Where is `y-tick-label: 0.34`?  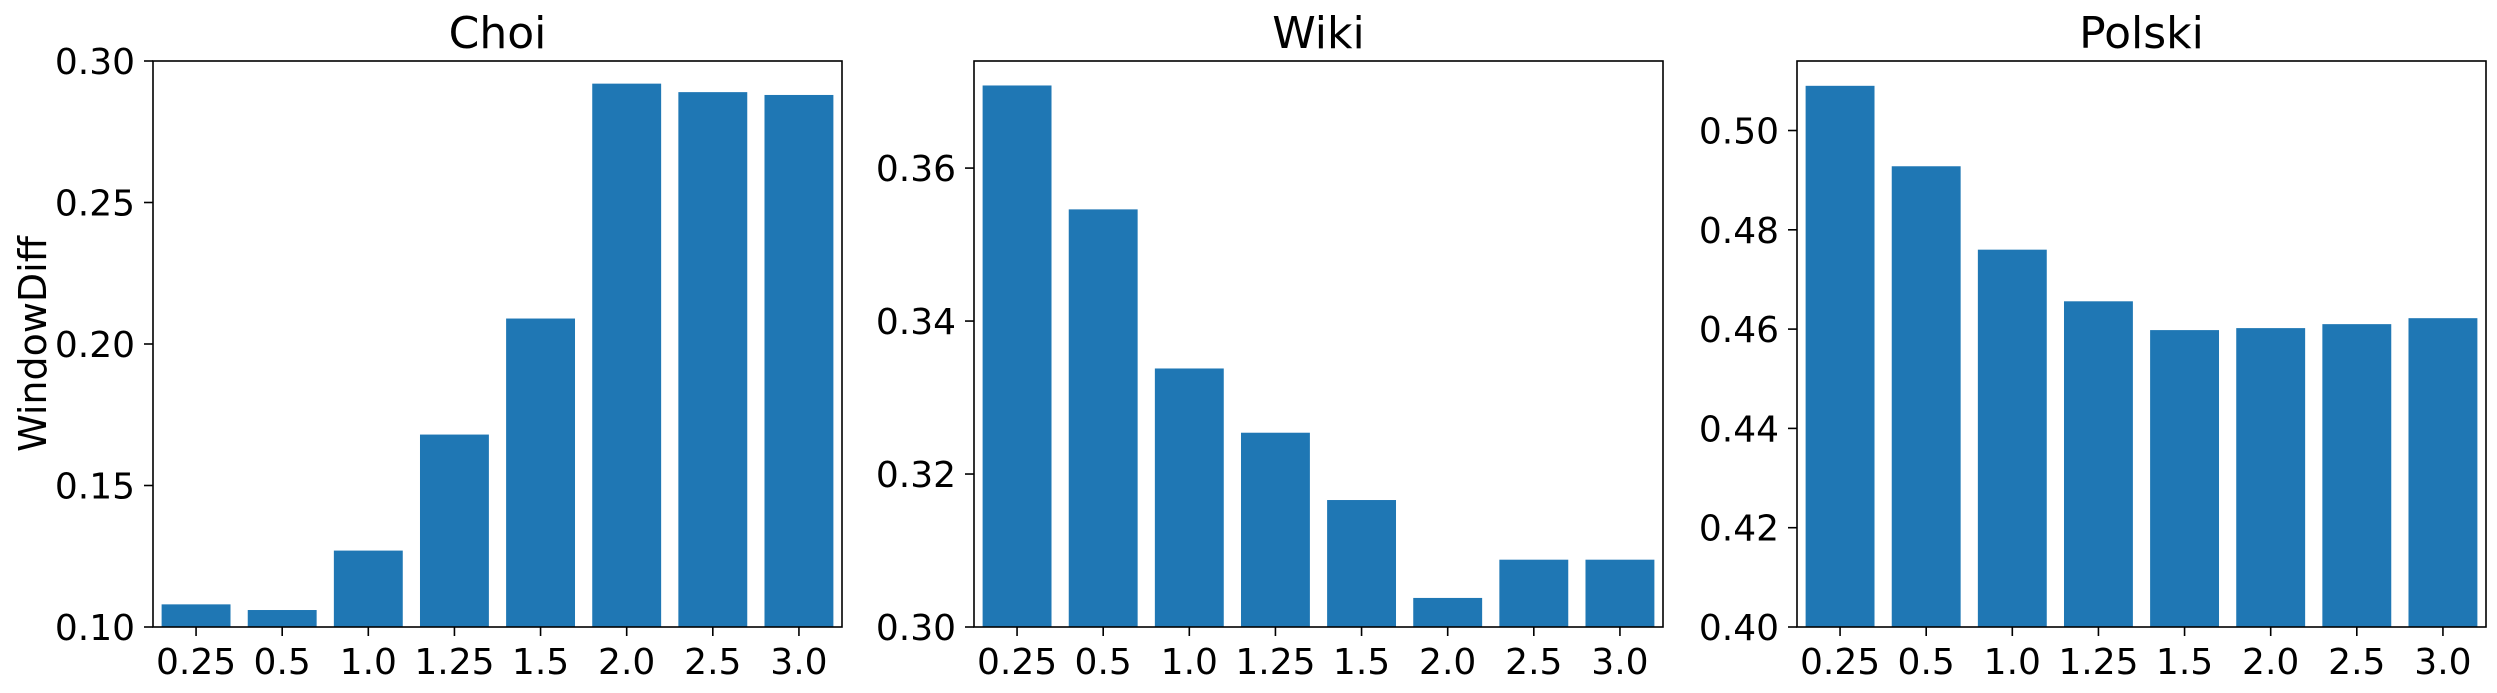
y-tick-label: 0.34 is located at coordinates (916, 322).